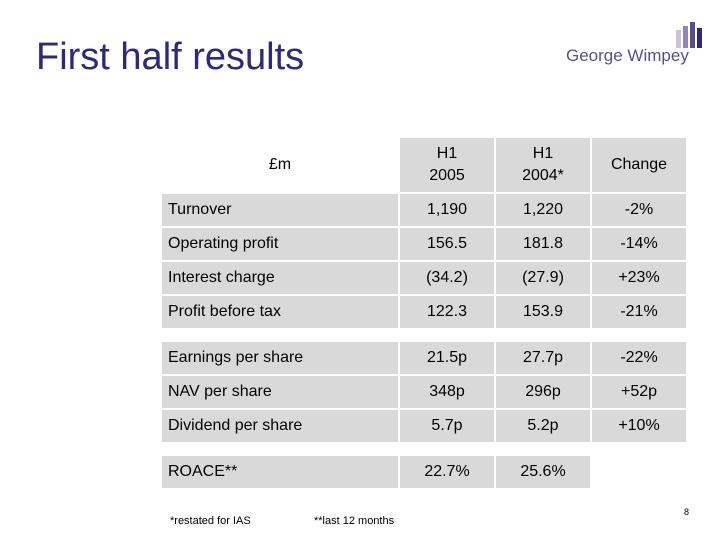 The image size is (720, 540). What do you see at coordinates (689, 35) in the screenshot?
I see `logo-bars-icon` at bounding box center [689, 35].